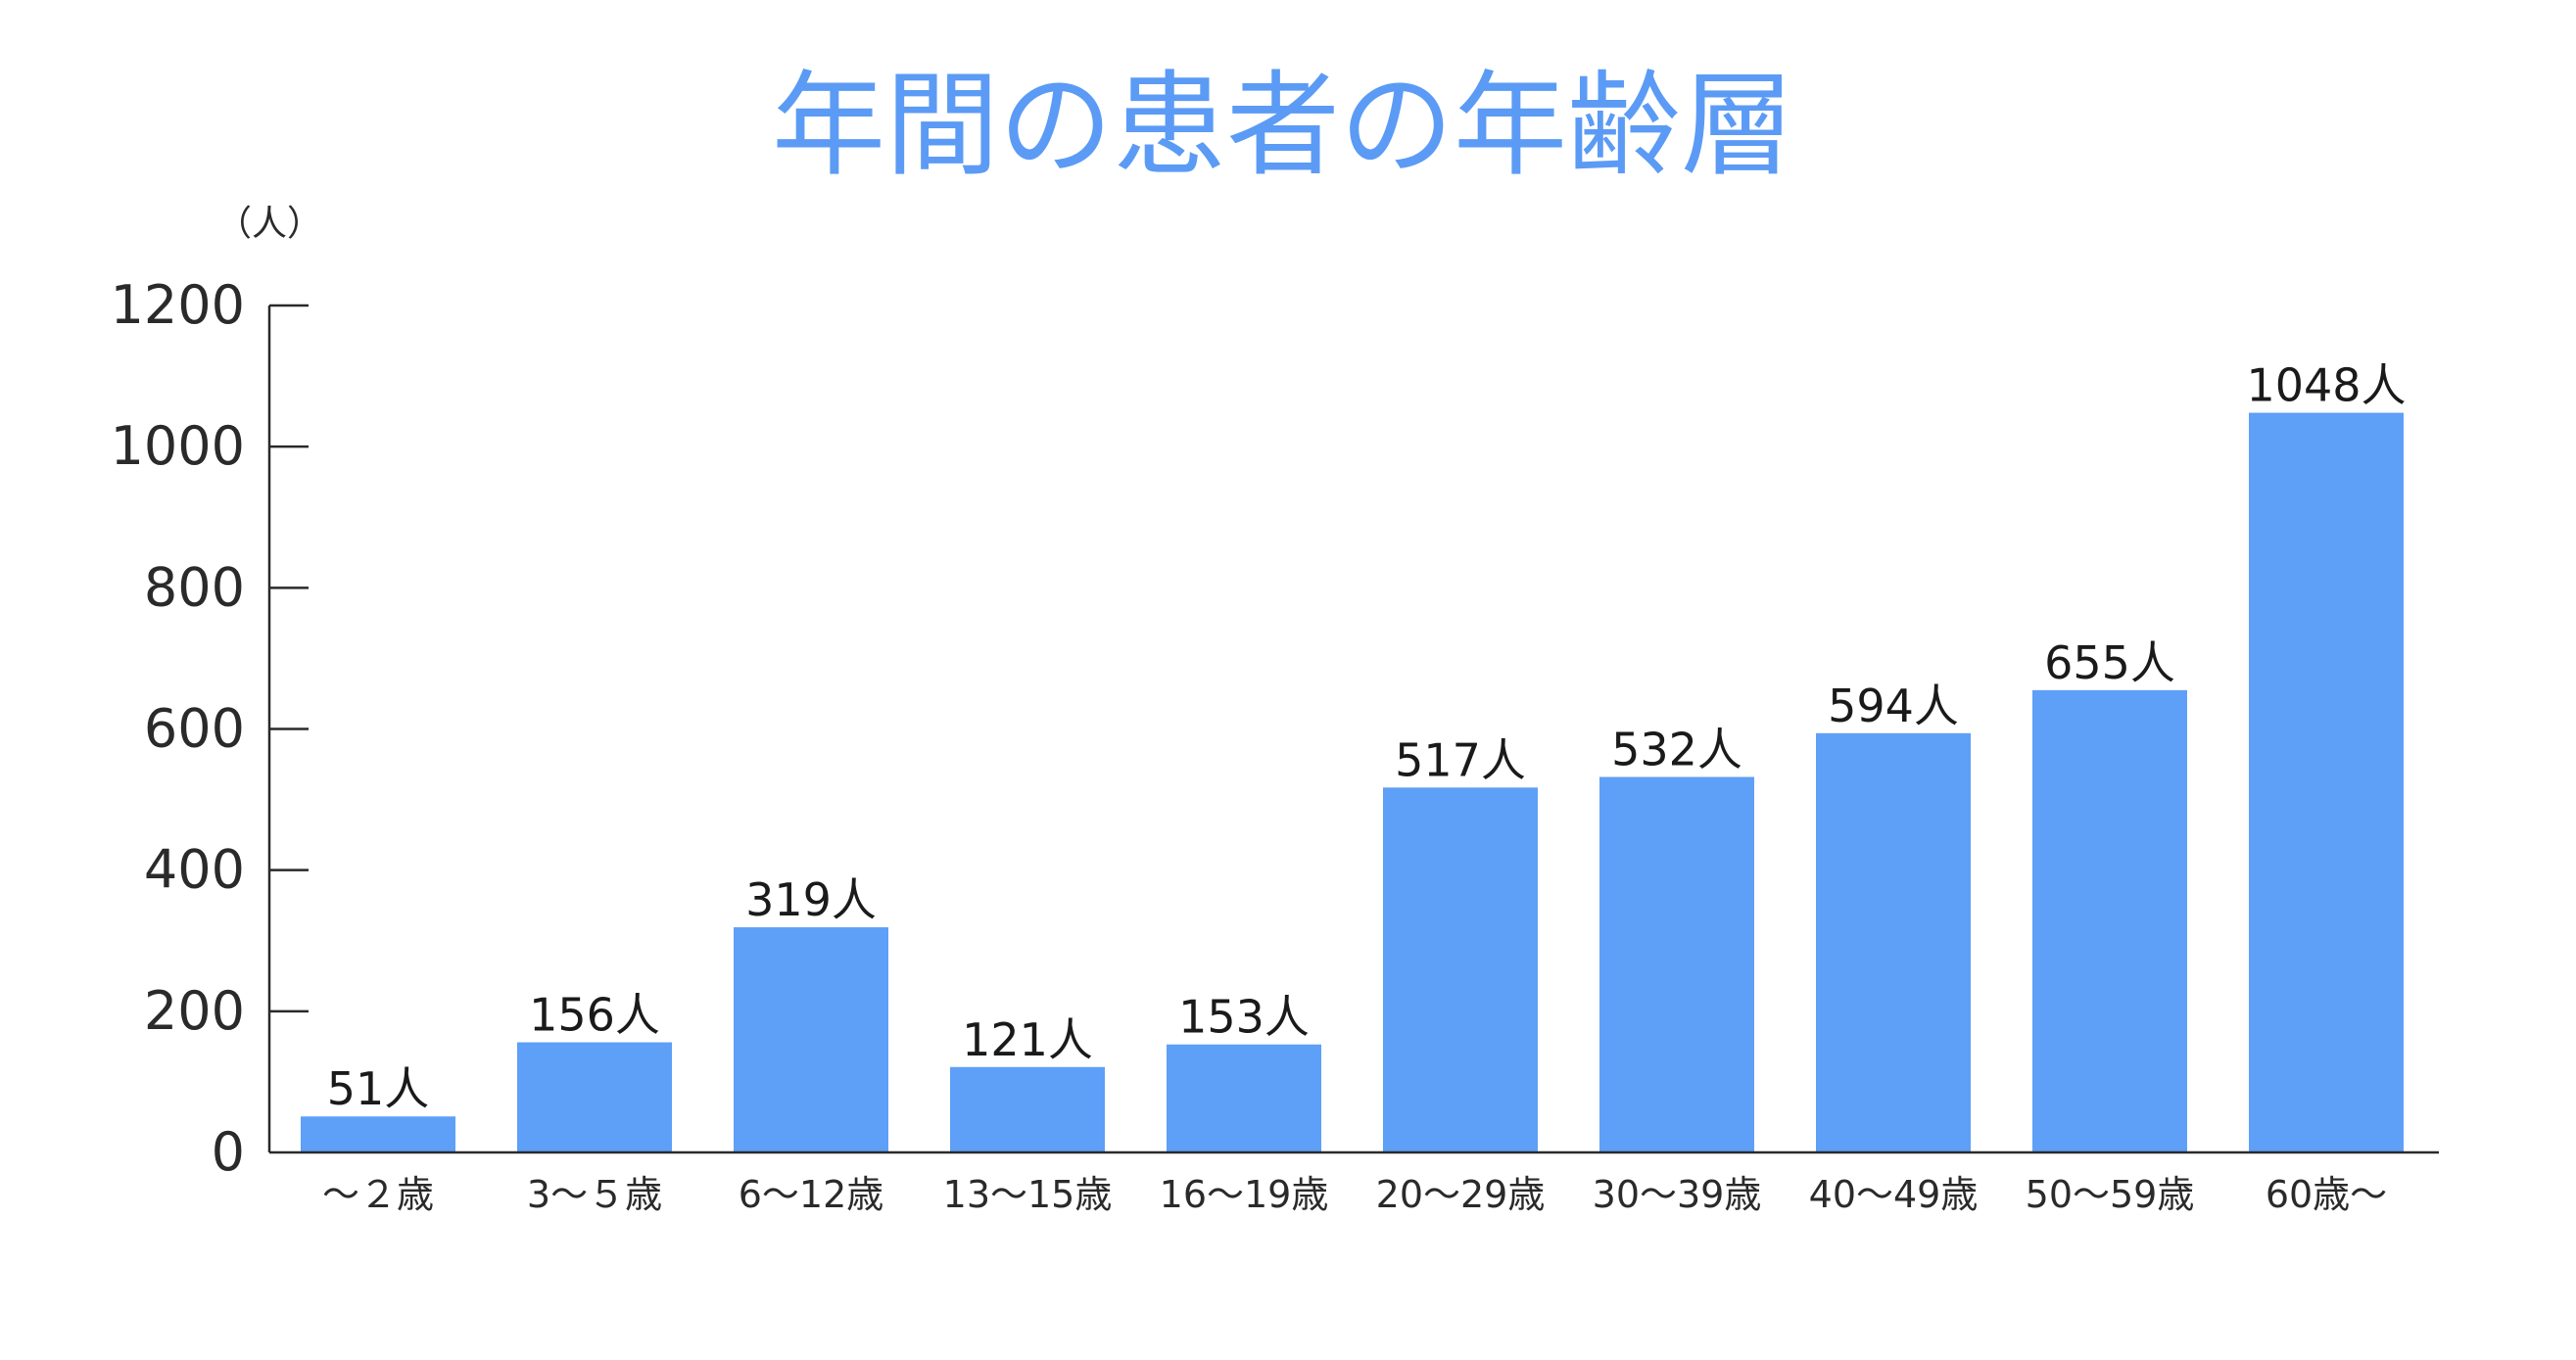 This screenshot has height=1360, width=2576. I want to click on x-category-label: 3〜５歳, so click(594, 1194).